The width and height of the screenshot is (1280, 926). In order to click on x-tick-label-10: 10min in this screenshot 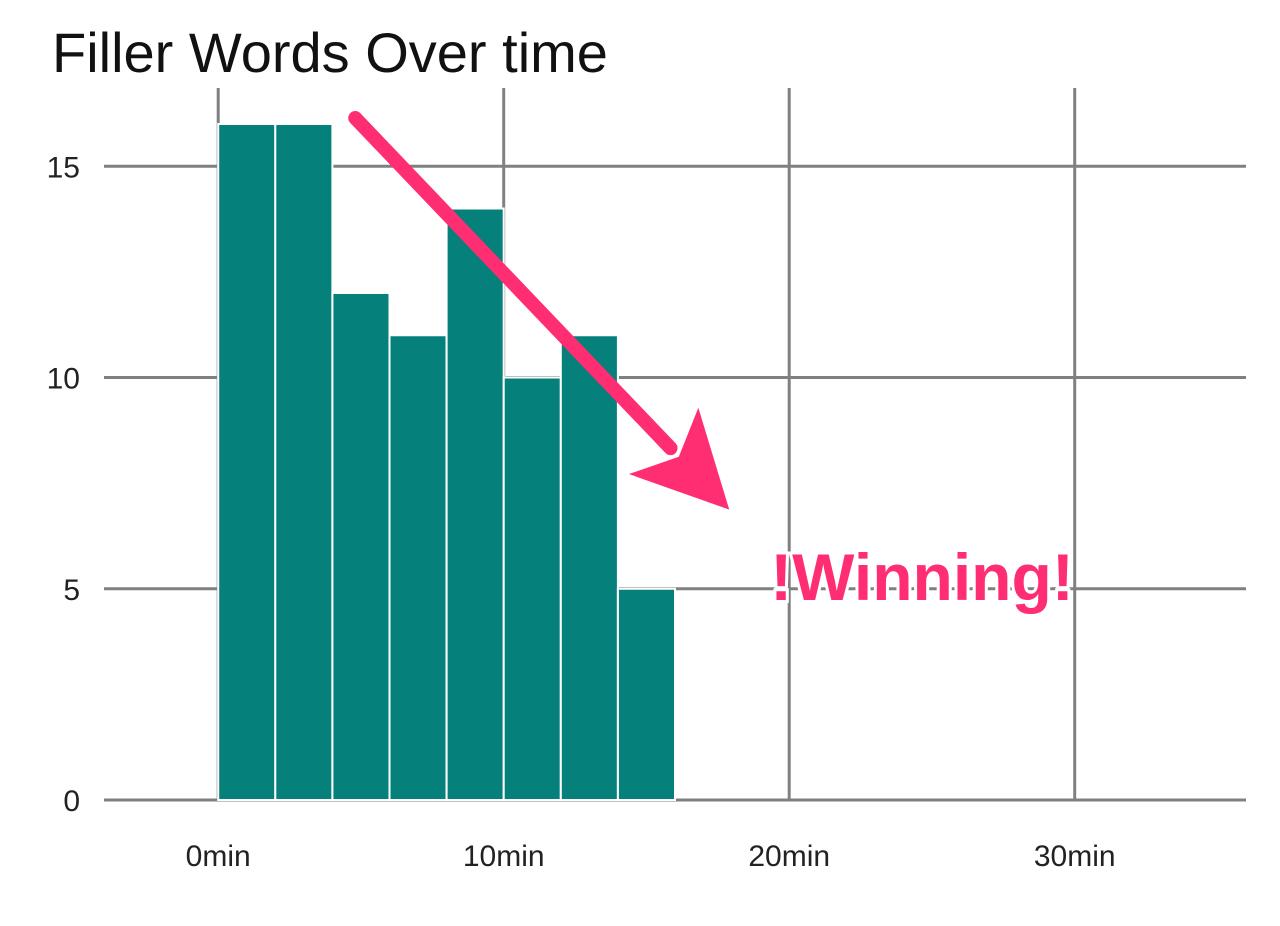, I will do `click(504, 856)`.